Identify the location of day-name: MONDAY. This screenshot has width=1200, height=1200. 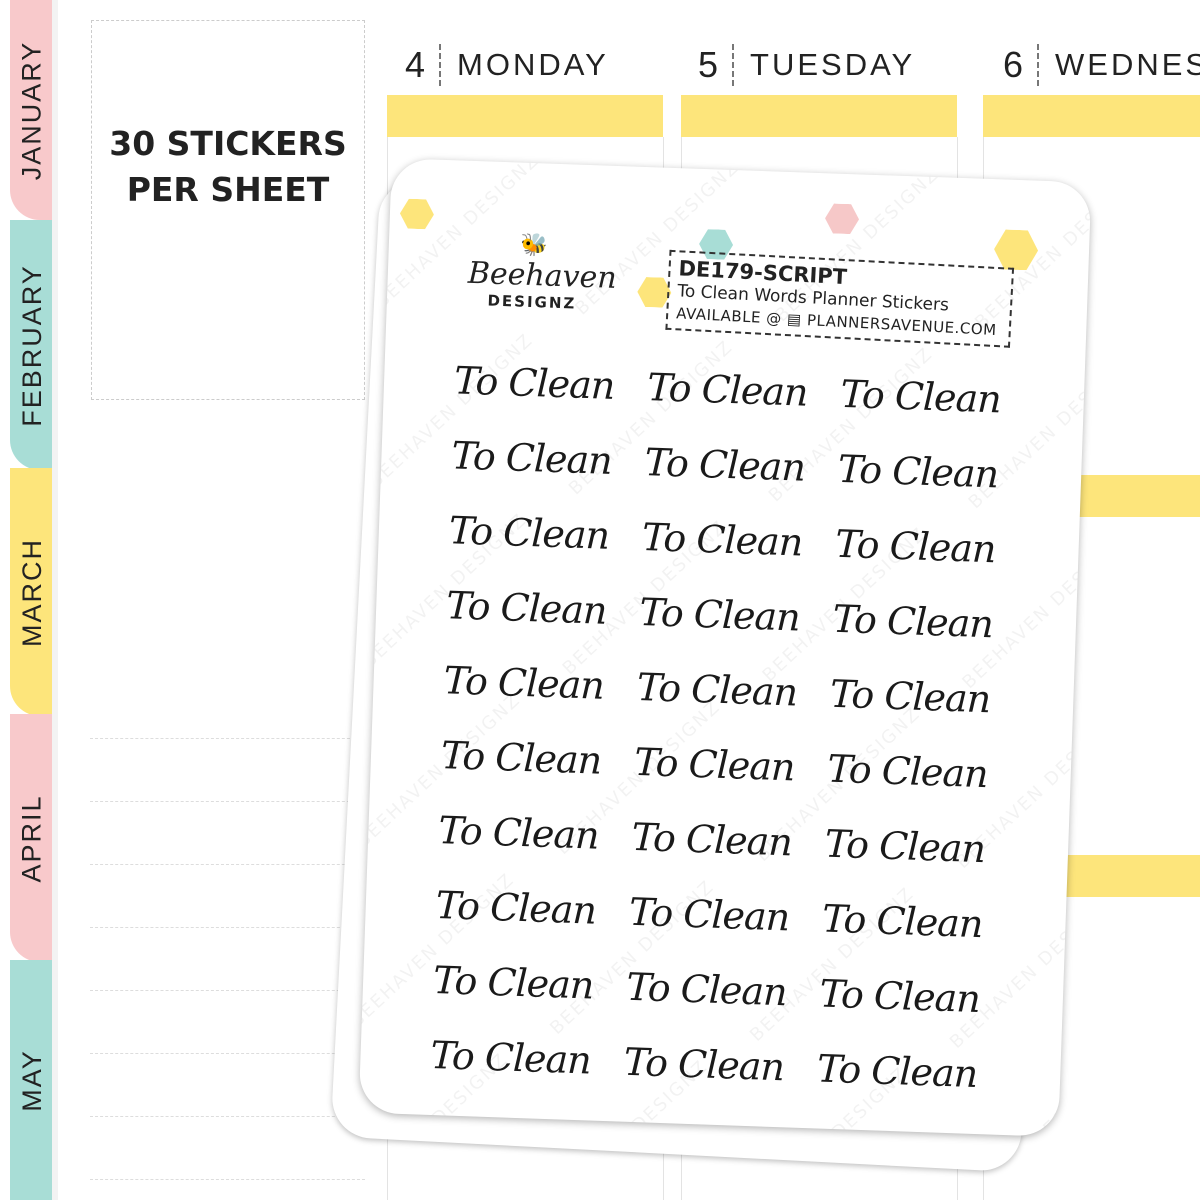
(533, 64).